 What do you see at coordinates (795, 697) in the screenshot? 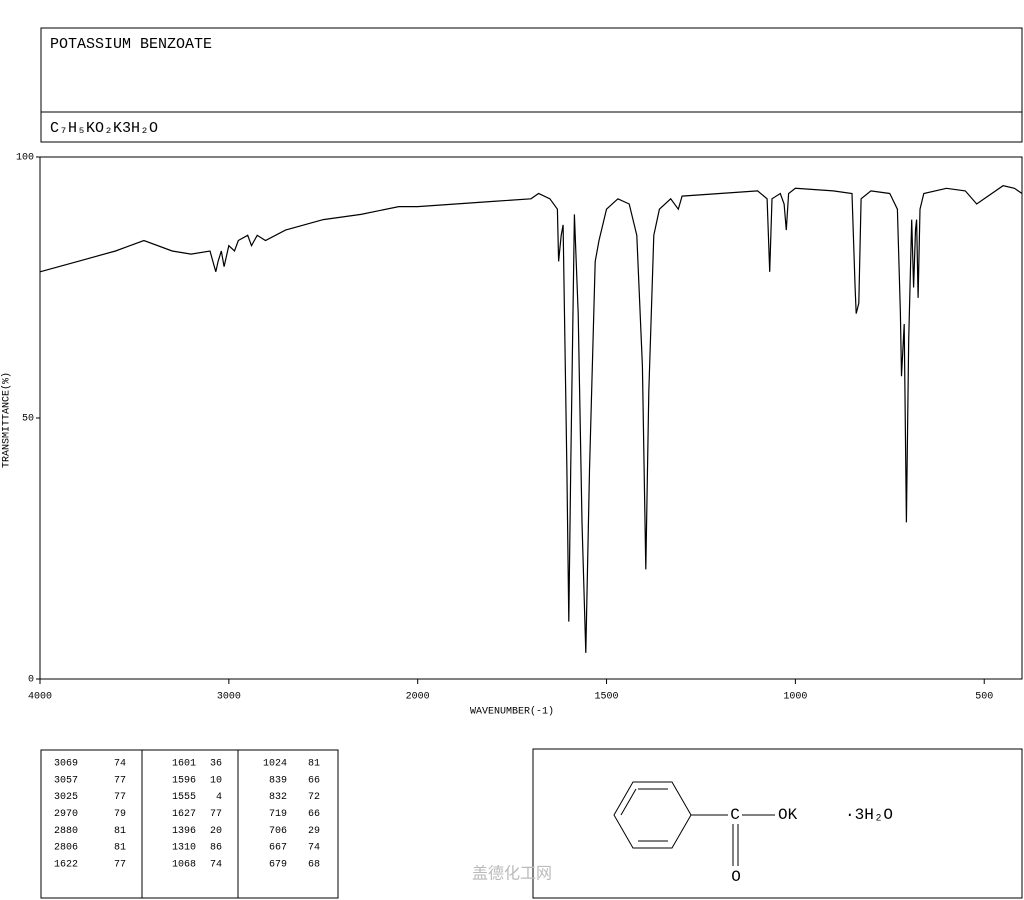
I see `x-tick-label: 1000` at bounding box center [795, 697].